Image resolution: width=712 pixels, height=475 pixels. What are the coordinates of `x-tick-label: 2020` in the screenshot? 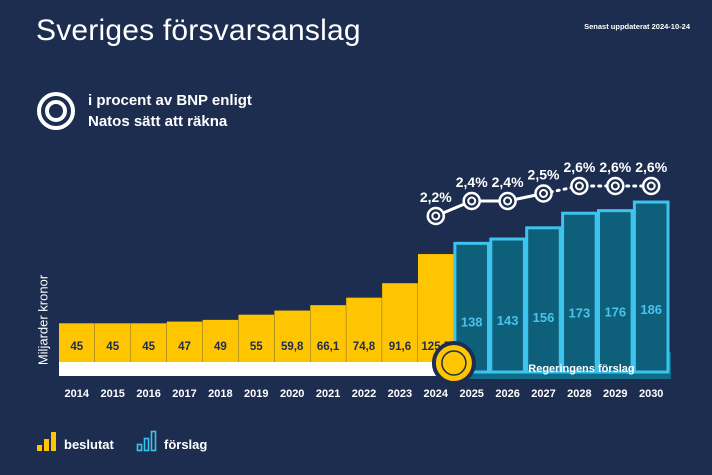 It's located at (292, 394).